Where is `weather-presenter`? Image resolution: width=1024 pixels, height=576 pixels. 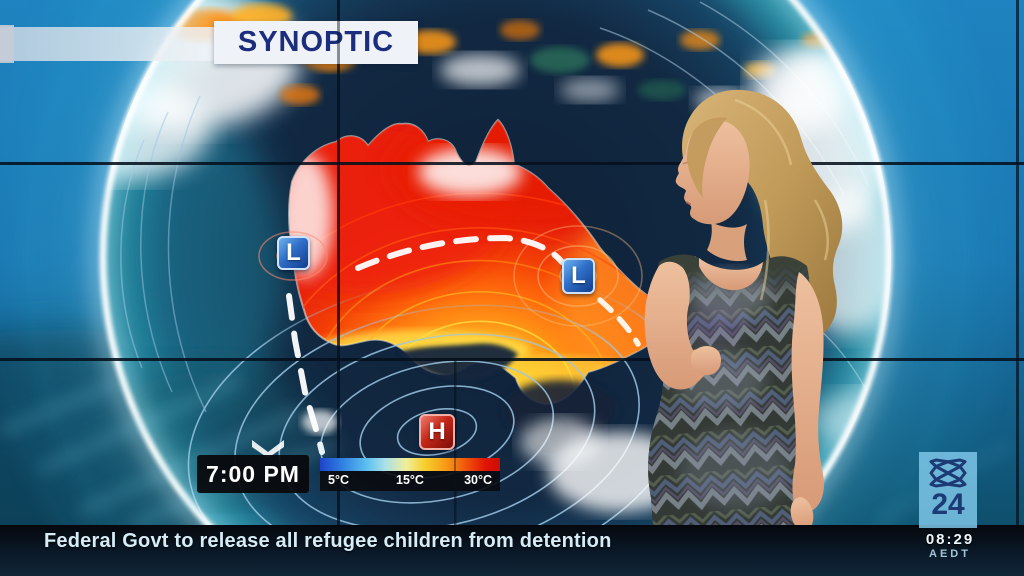
weather-presenter is located at coordinates (743, 307).